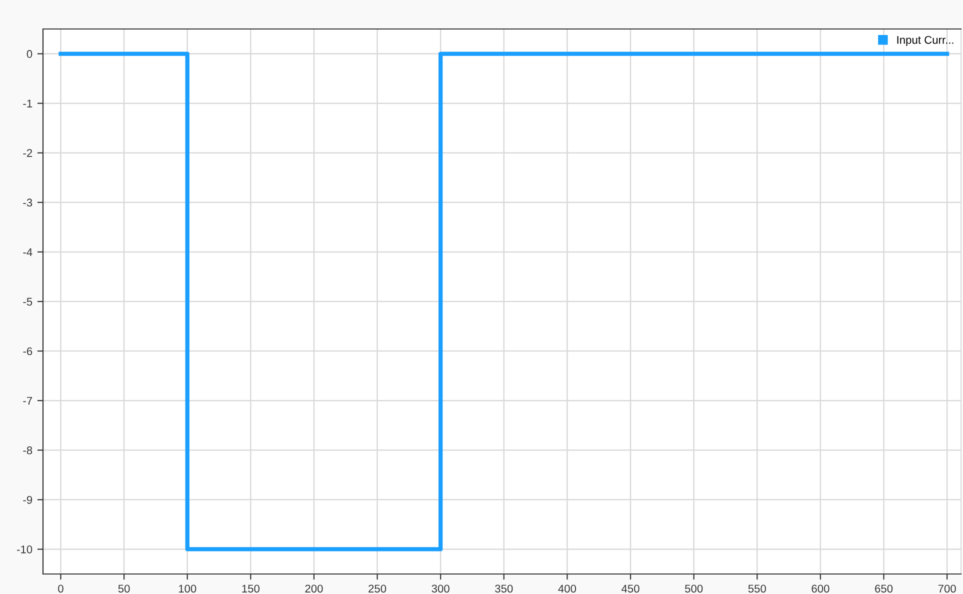  What do you see at coordinates (27, 153) in the screenshot?
I see `y-tick-label: -2` at bounding box center [27, 153].